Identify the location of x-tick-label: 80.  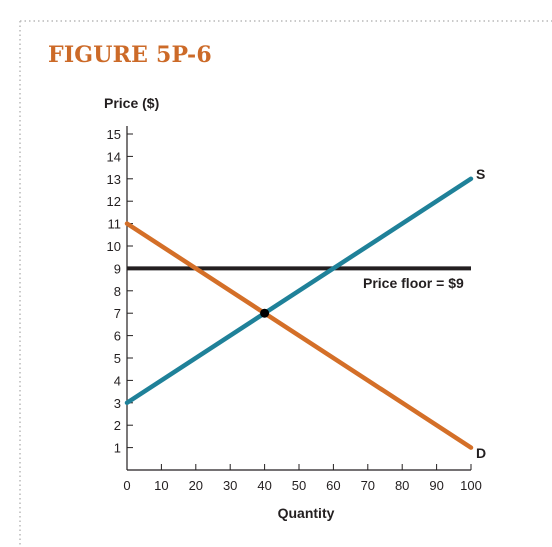
(402, 485).